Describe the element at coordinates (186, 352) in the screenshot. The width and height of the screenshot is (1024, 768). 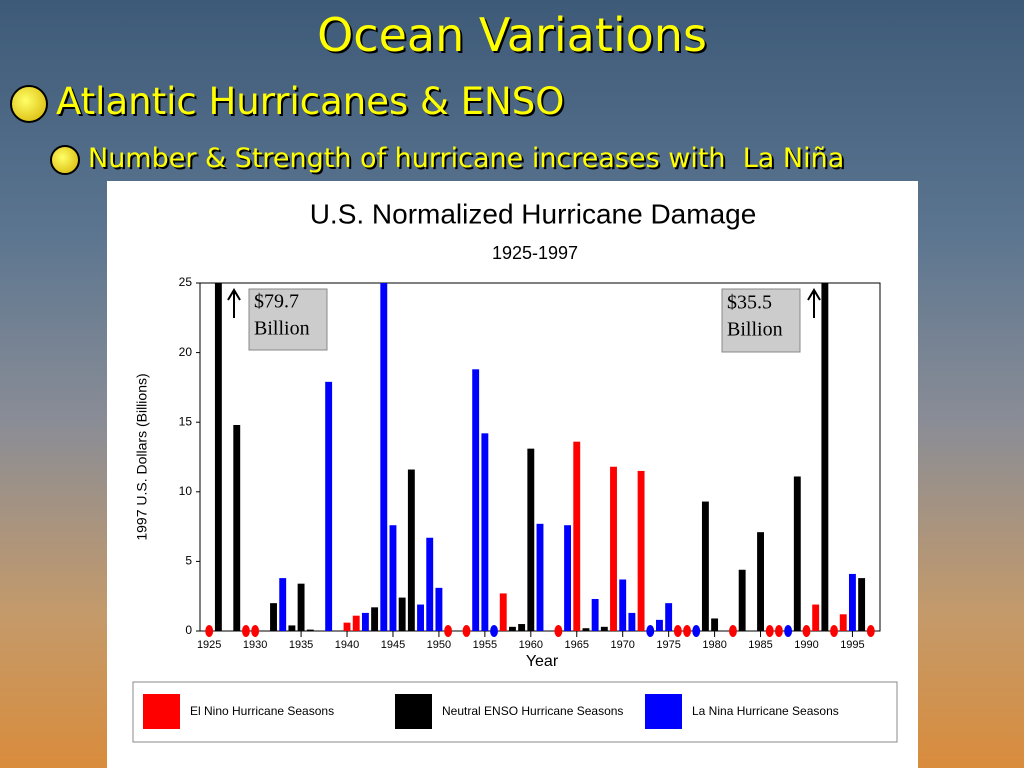
I see `y-tick-label: 20` at that location.